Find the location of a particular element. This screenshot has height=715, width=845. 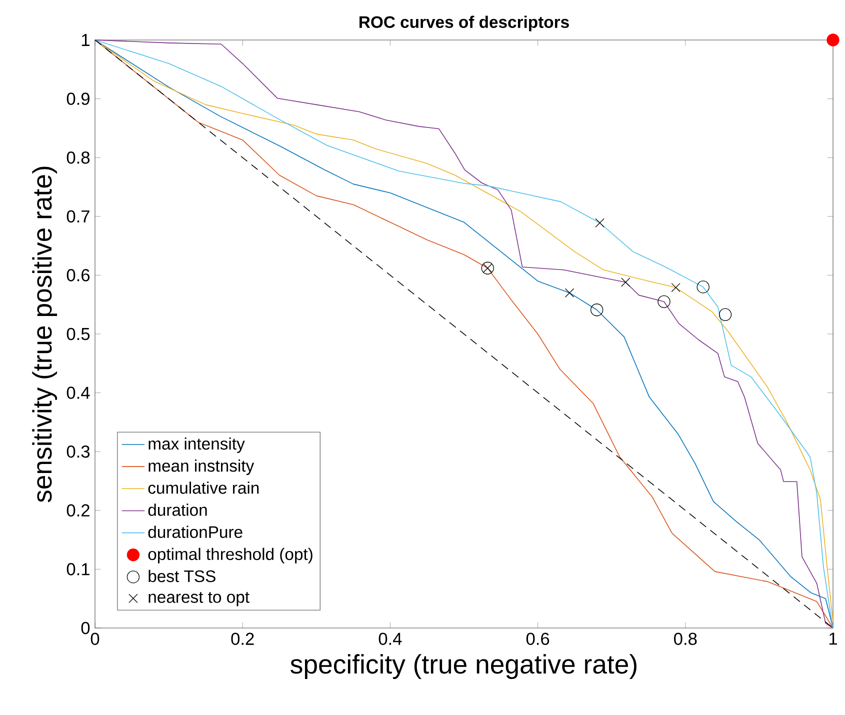

x-tick-label: 1 is located at coordinates (833, 638).